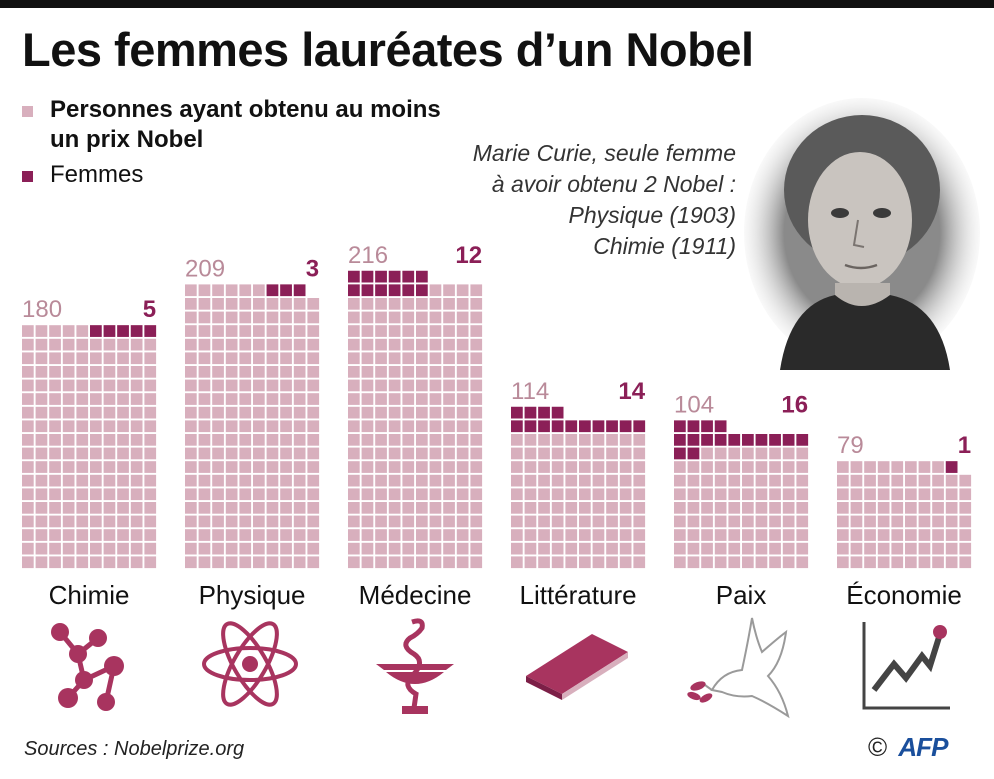  What do you see at coordinates (27, 111) in the screenshot?
I see `legend-total-swatch` at bounding box center [27, 111].